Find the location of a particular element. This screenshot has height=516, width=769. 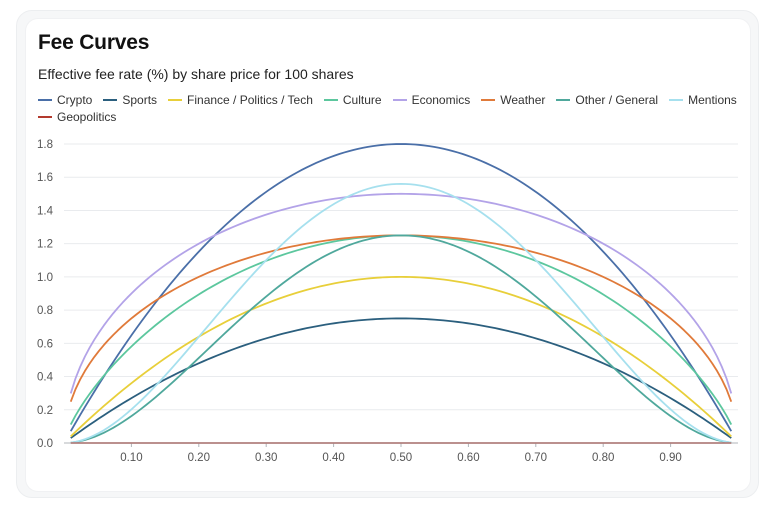

x-tick-label: 0.60 is located at coordinates (468, 458).